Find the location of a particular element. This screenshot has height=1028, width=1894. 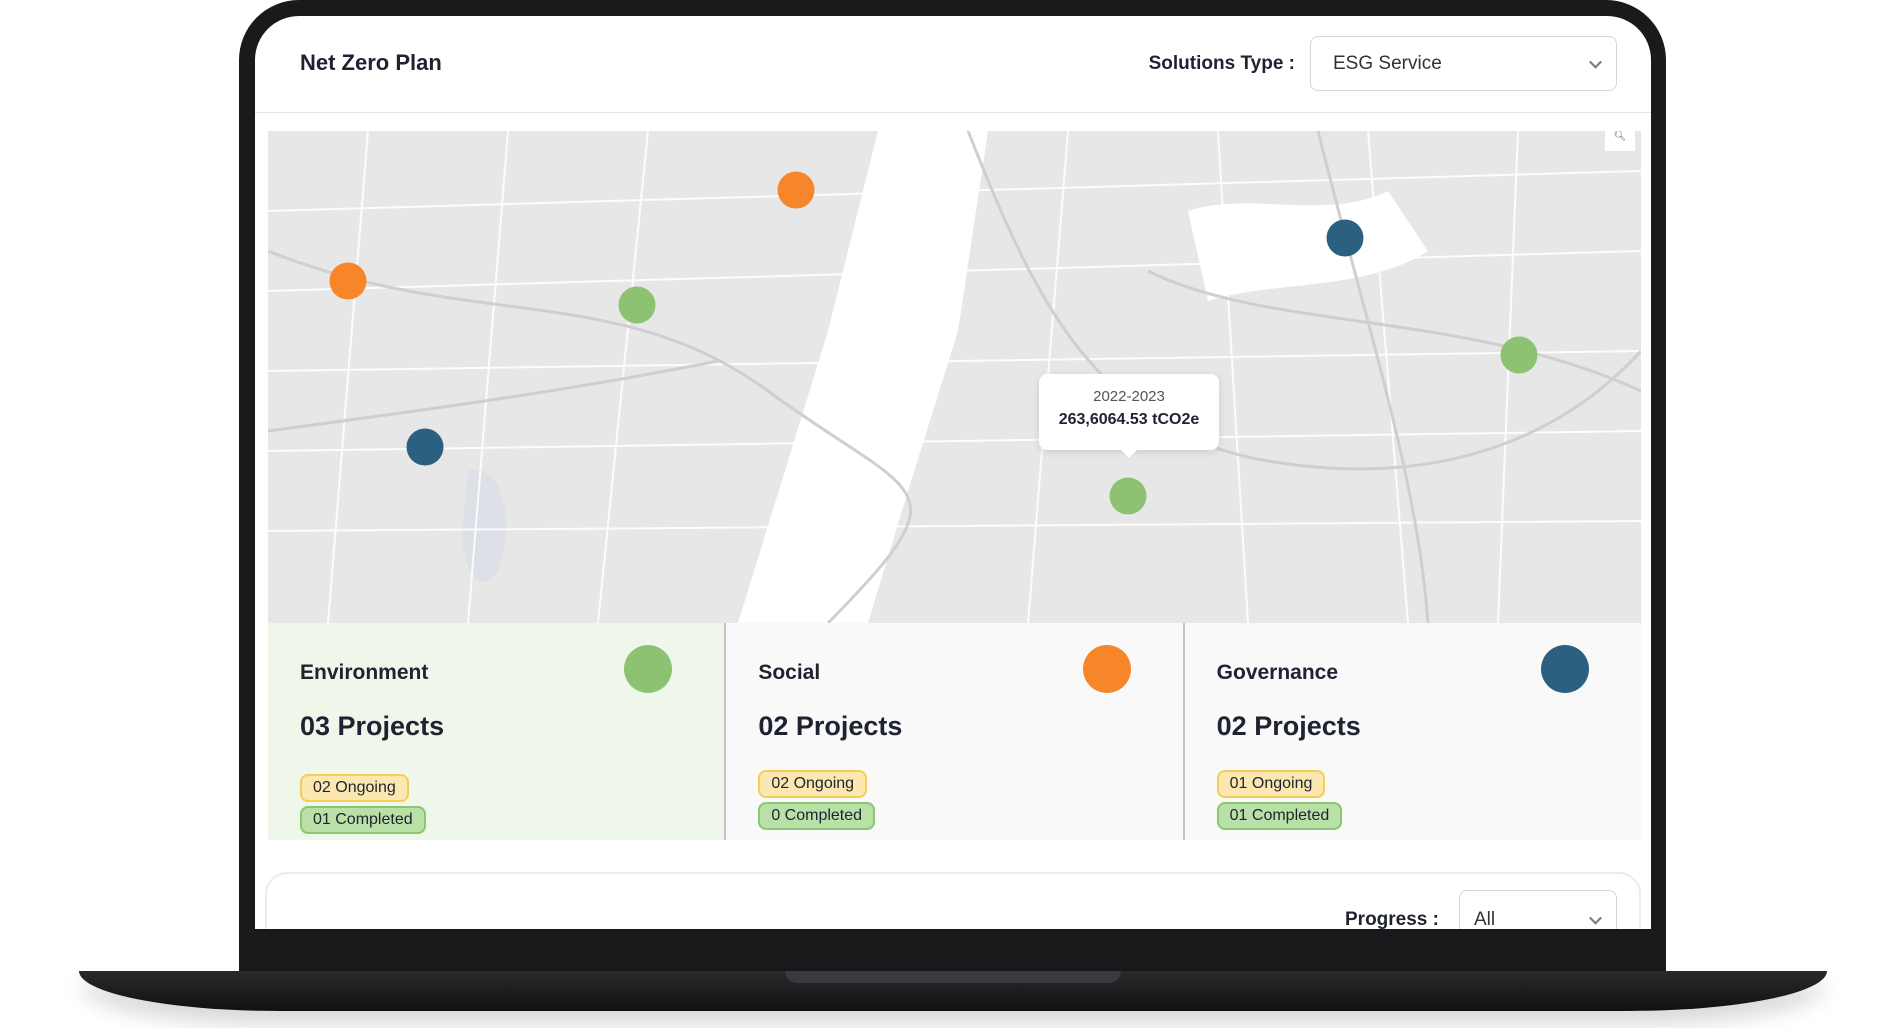

page-title: Net Zero Plan is located at coordinates (371, 62).